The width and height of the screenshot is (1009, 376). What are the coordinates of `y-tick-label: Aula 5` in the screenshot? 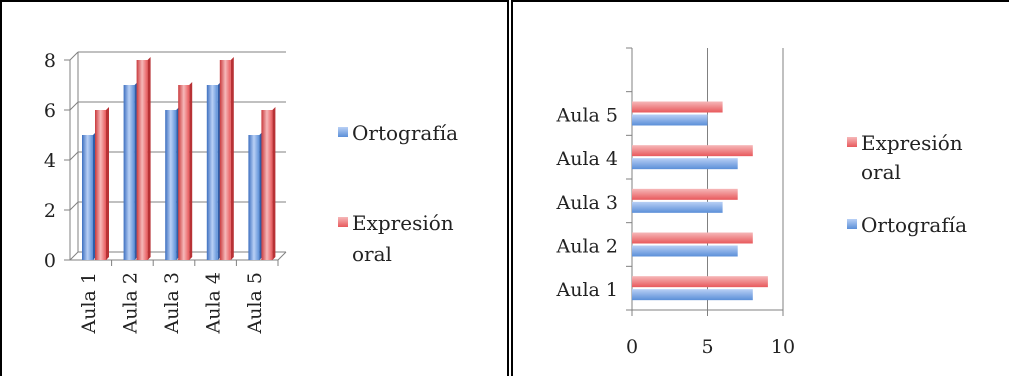 It's located at (587, 116).